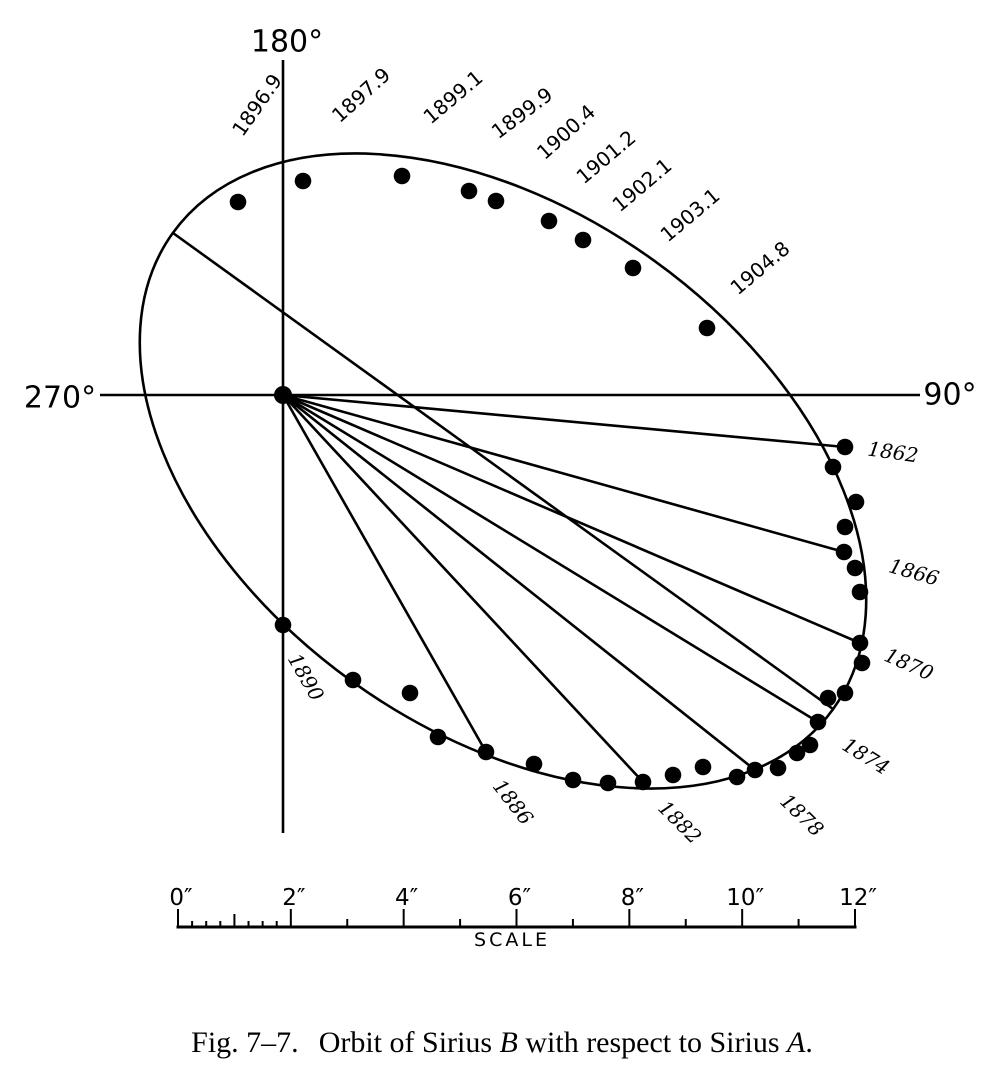 This screenshot has height=1090, width=1004. What do you see at coordinates (909, 664) in the screenshot?
I see `epoch-label-1870: 1870` at bounding box center [909, 664].